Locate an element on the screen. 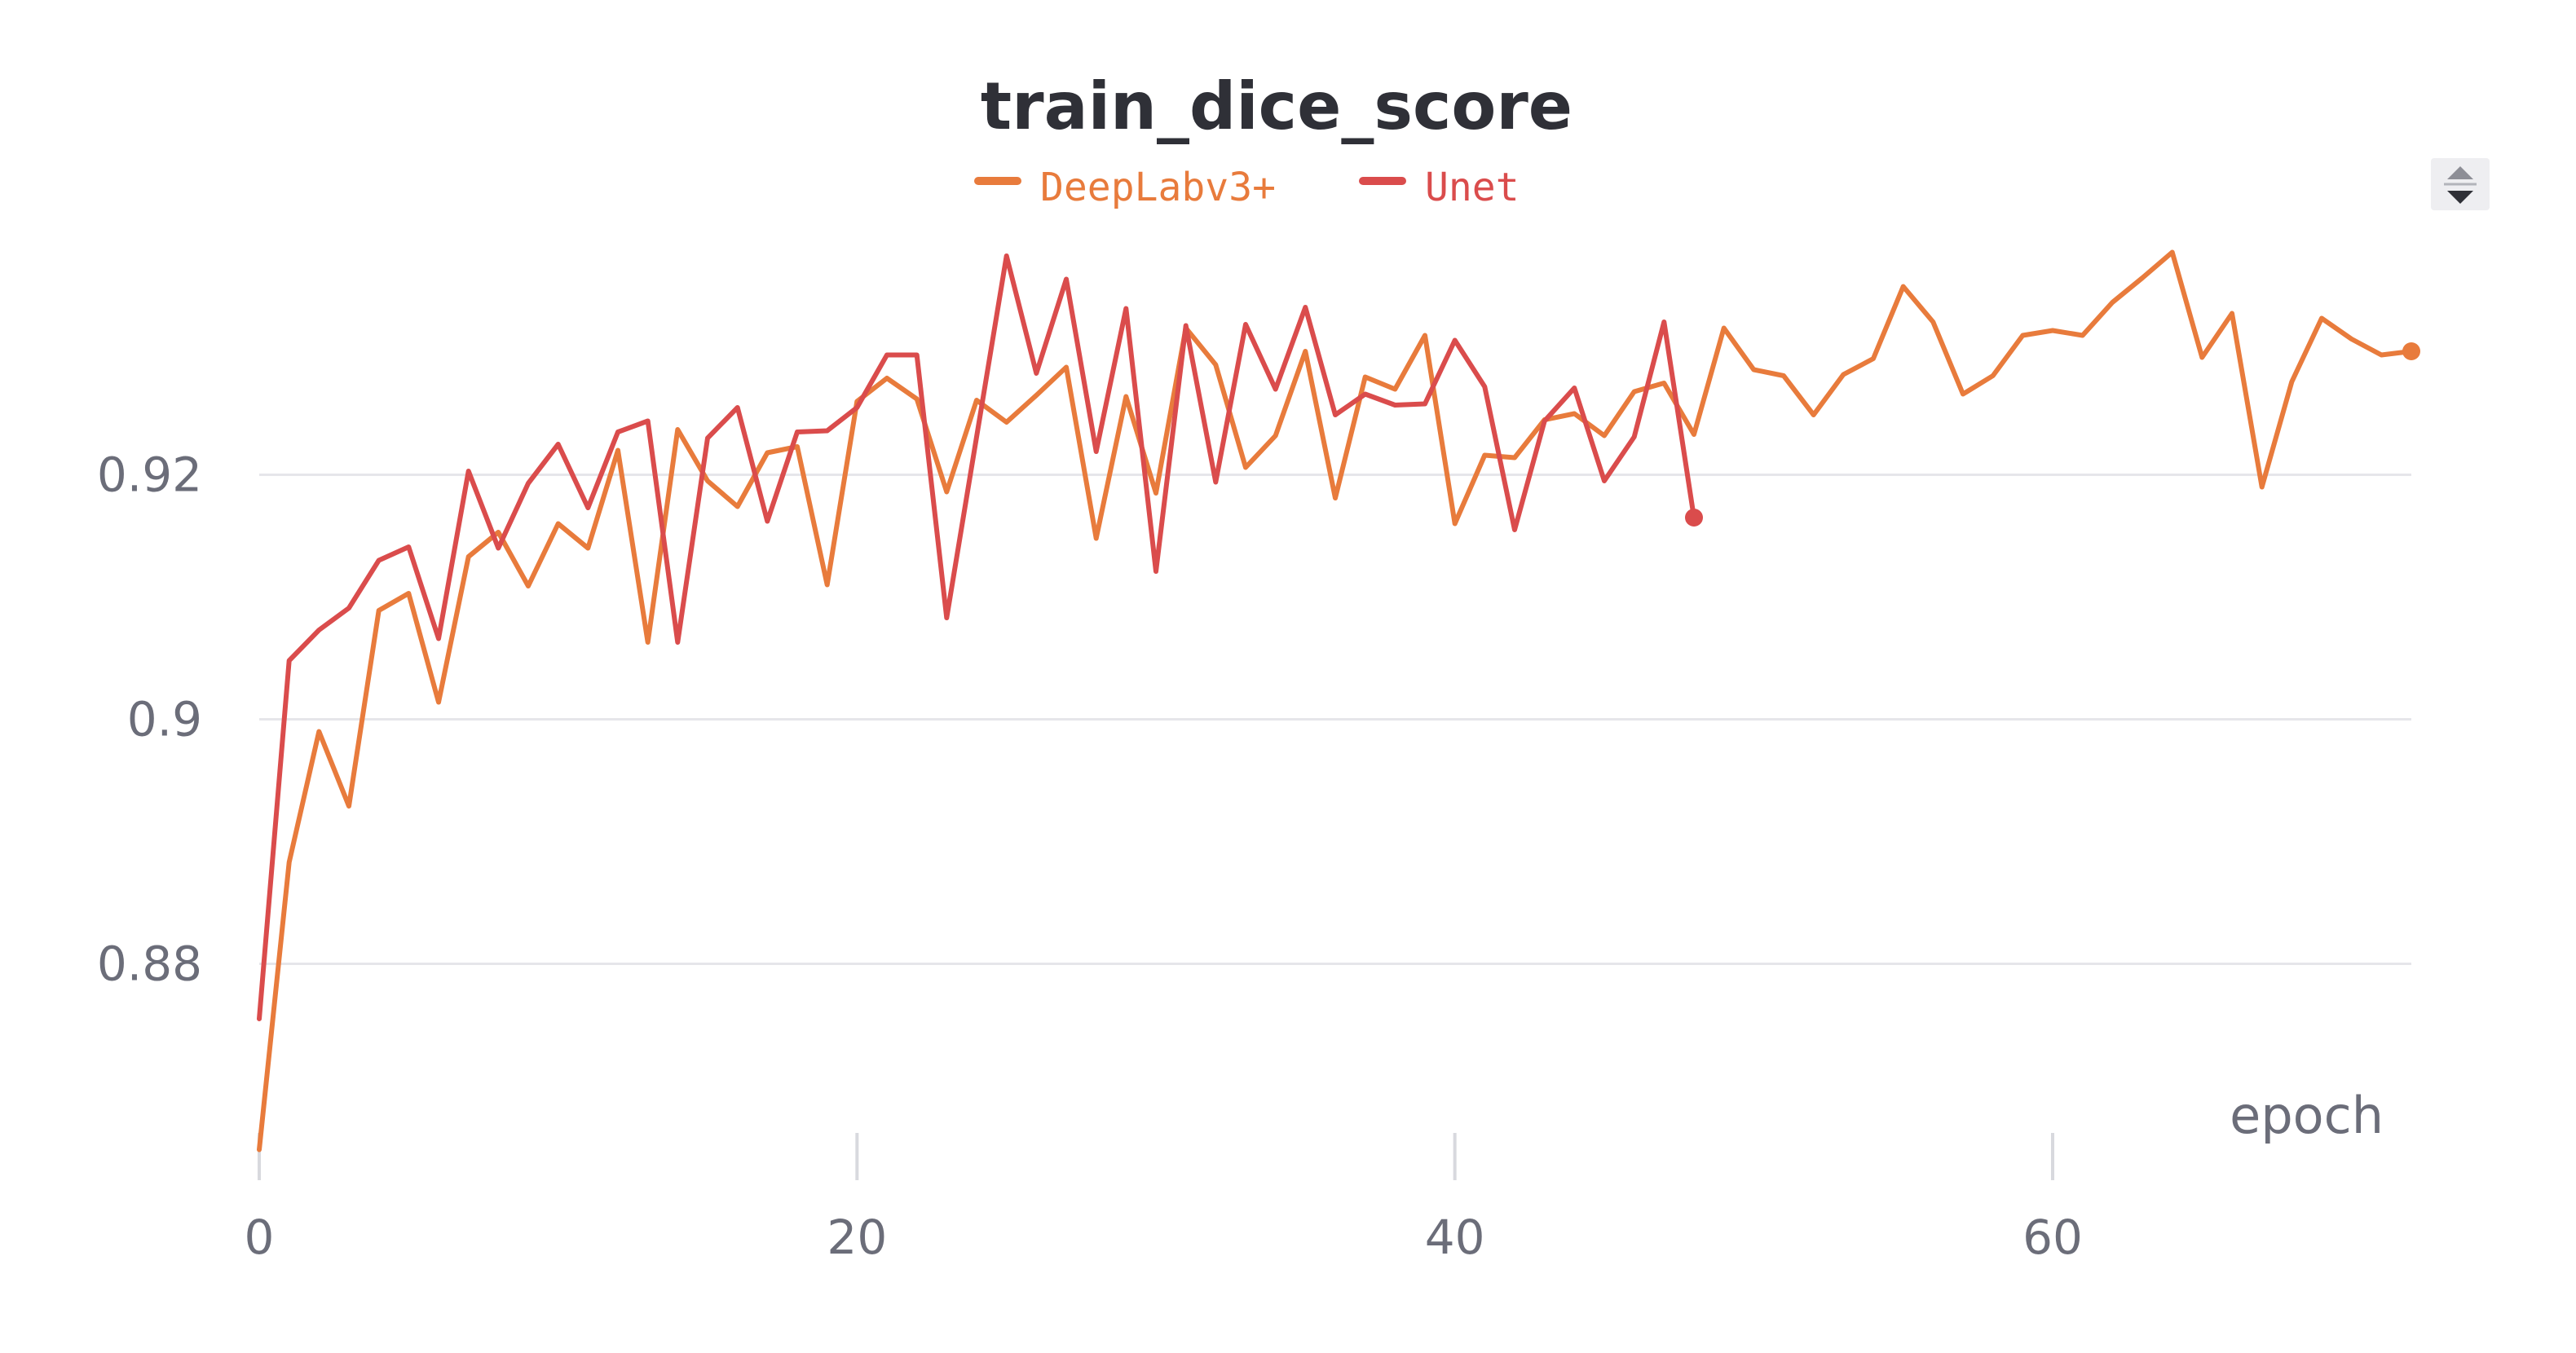  y-tick-labels: 0.88 0.9 0.92 is located at coordinates (149, 719).